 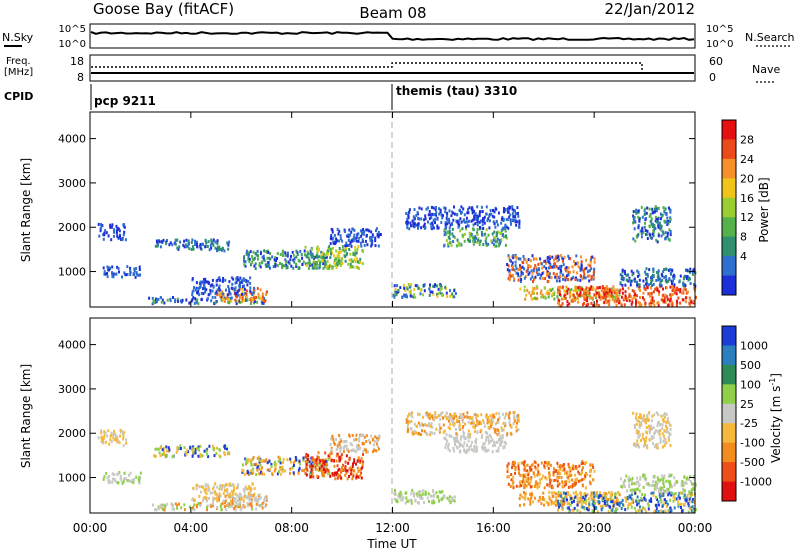 I want to click on colorbar-tick-label: -100, so click(x=752, y=443).